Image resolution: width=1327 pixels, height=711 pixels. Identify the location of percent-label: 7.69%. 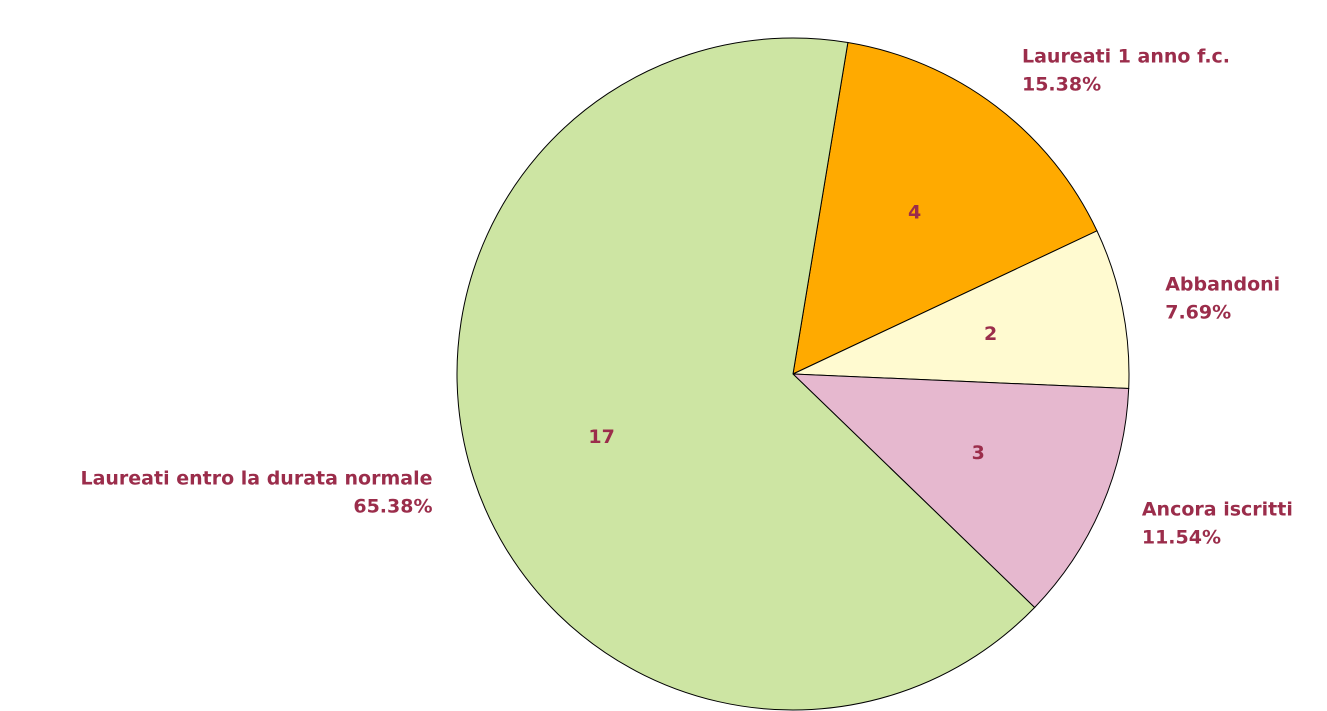
(1198, 313).